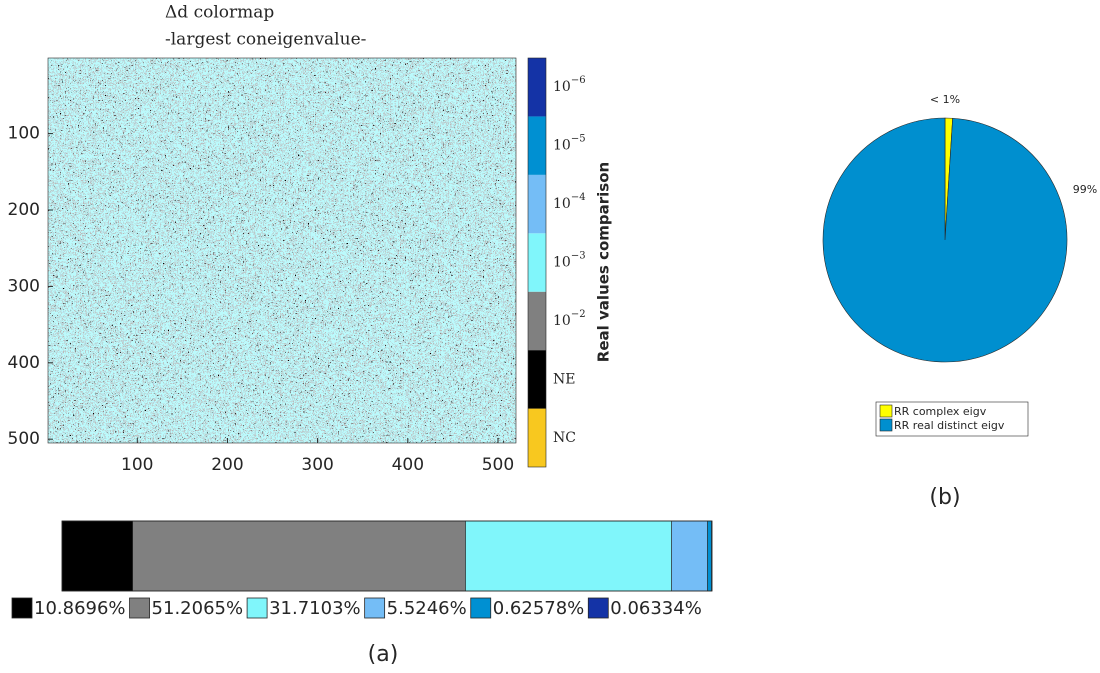 The image size is (1100, 673). I want to click on slice-label: 99%, so click(1085, 189).